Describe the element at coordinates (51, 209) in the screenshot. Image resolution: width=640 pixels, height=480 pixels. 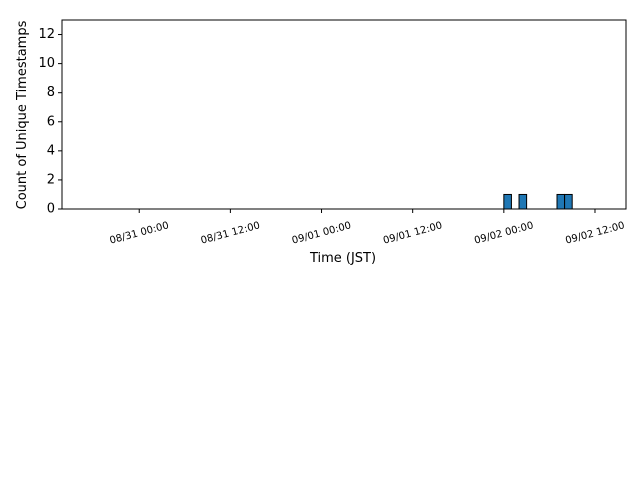
I see `y-tick-label: 0` at that location.